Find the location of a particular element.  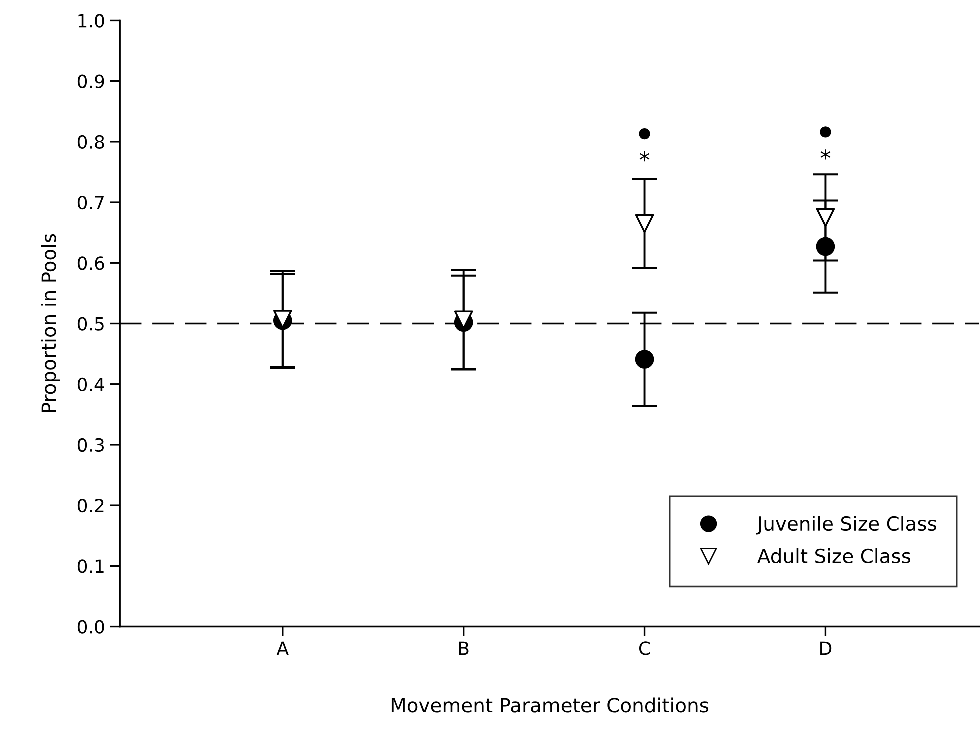

y-tick-label: 0.2 is located at coordinates (91, 506).